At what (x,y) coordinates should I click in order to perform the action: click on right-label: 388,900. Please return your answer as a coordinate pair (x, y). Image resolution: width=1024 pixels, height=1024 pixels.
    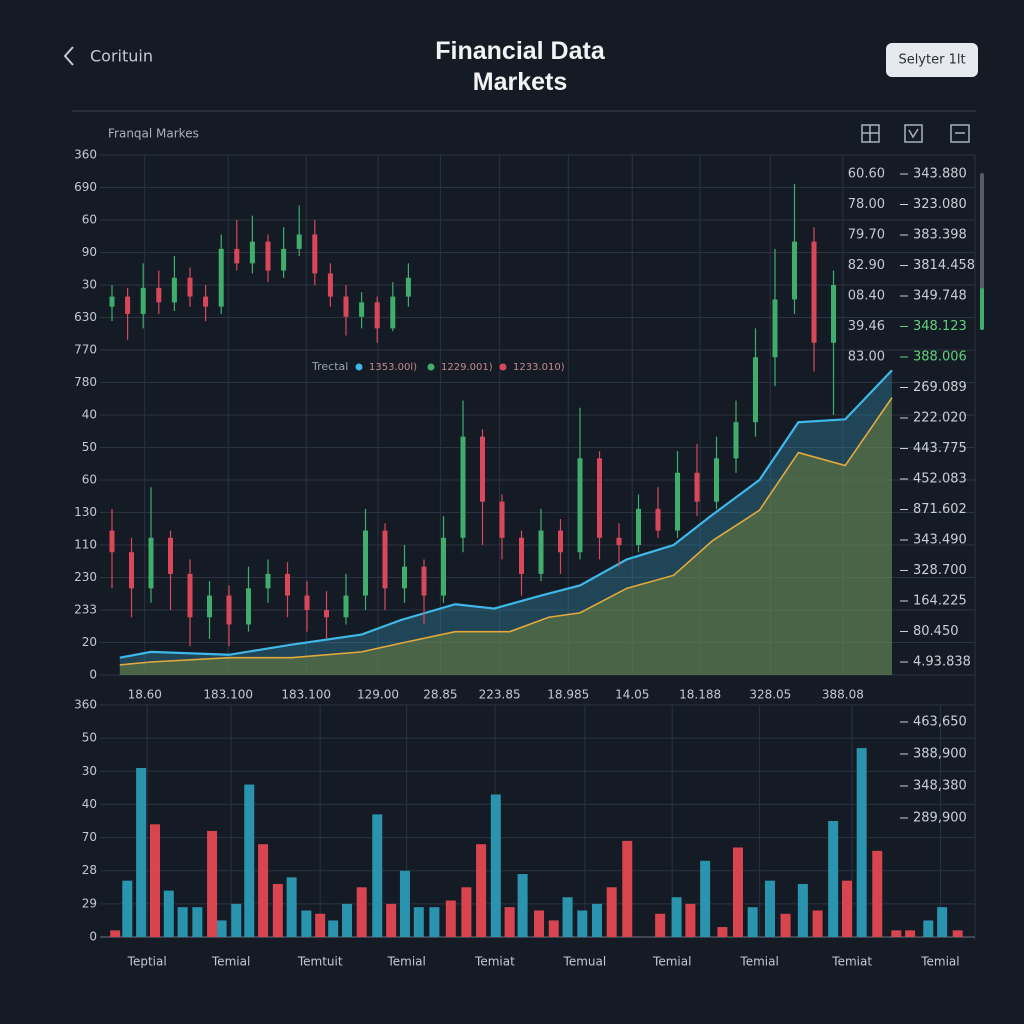
    Looking at the image, I should click on (940, 754).